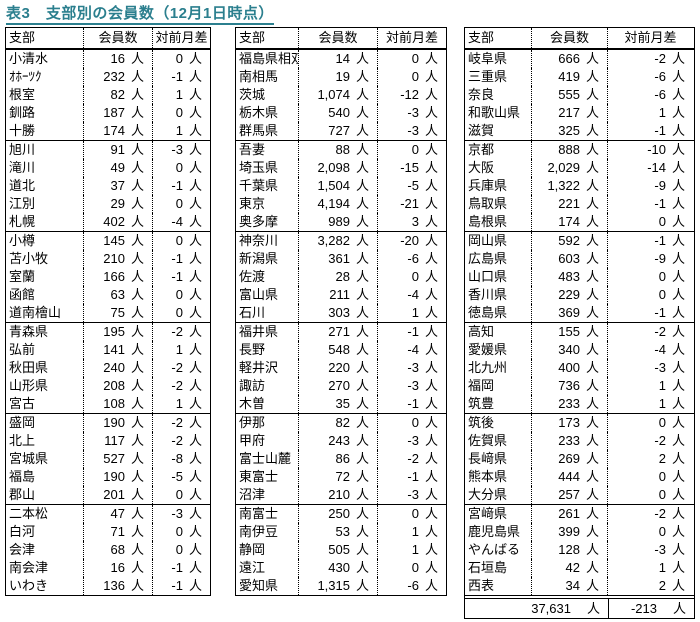  I want to click on table-row: 南伊豆 53 人 1 人, so click(341, 532).